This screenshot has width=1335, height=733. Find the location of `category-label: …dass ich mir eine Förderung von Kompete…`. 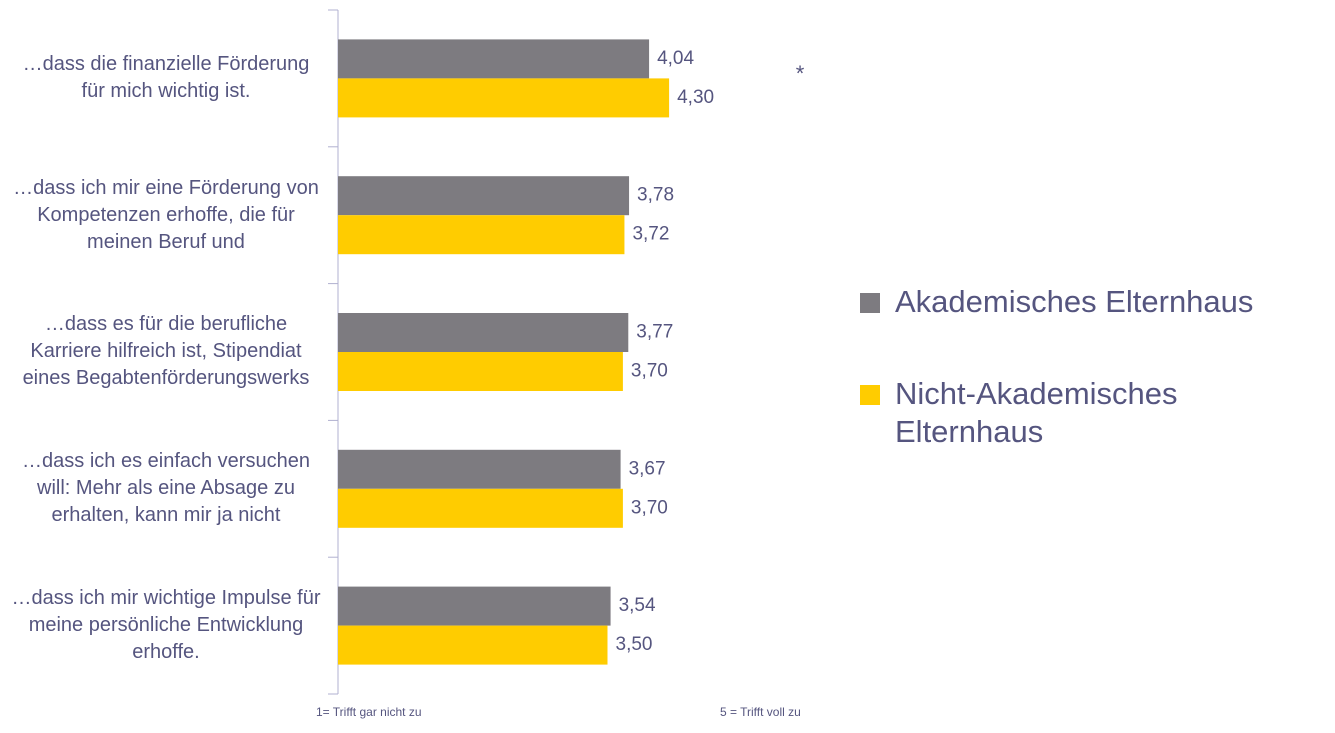

category-label: …dass ich mir eine Förderung von Kompete… is located at coordinates (166, 214).